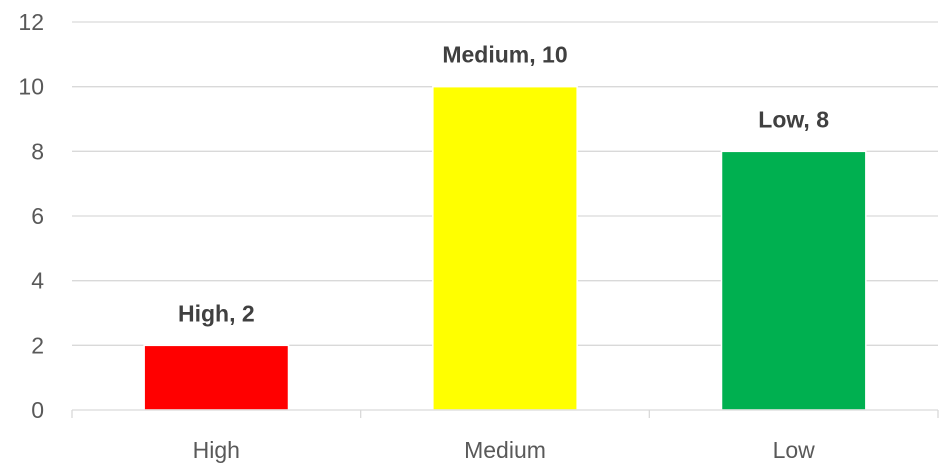 The width and height of the screenshot is (946, 466). I want to click on y-tick-label: 12, so click(31, 22).